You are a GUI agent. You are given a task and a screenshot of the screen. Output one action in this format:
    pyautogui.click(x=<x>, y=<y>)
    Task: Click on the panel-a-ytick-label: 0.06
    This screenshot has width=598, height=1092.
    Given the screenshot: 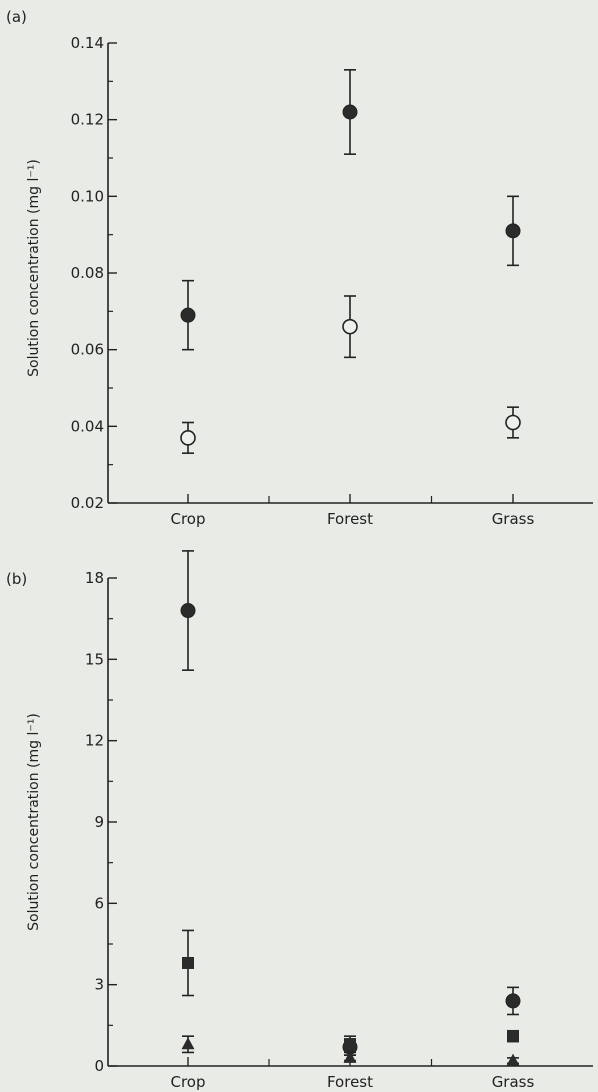 What is the action you would take?
    pyautogui.click(x=87, y=350)
    